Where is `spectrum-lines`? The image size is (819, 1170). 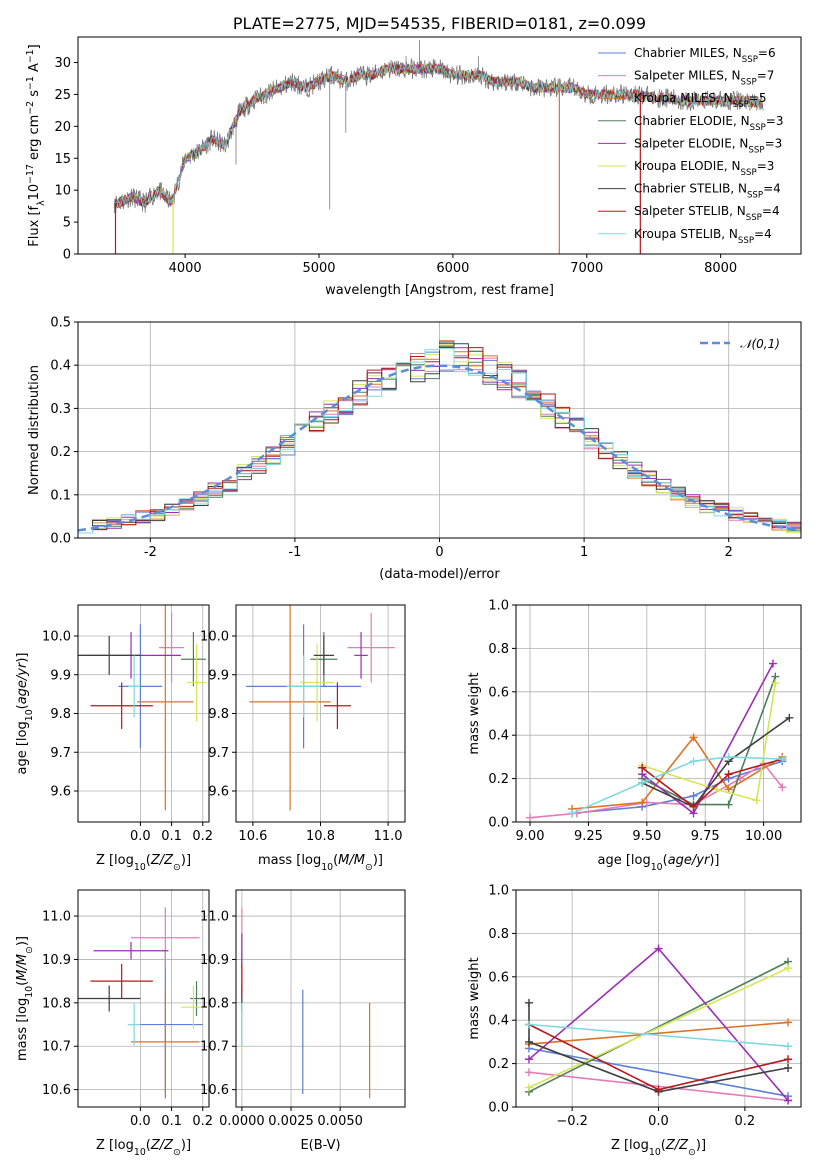 spectrum-lines is located at coordinates (438, 147).